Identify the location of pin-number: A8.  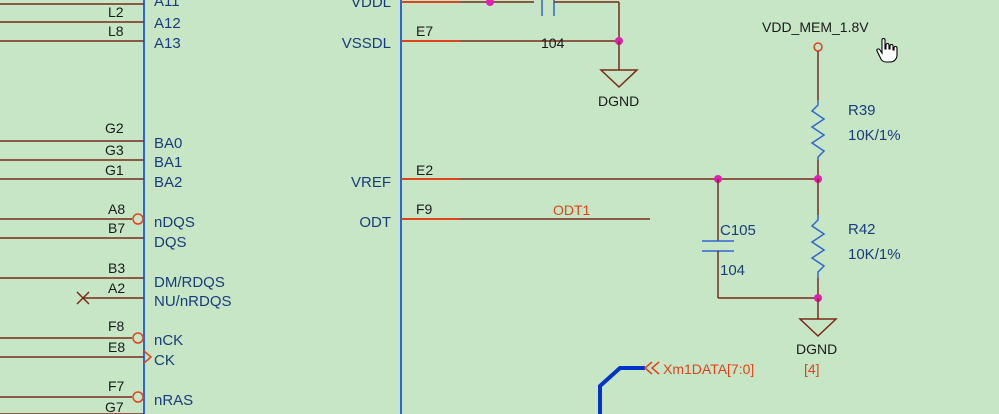
(116, 209).